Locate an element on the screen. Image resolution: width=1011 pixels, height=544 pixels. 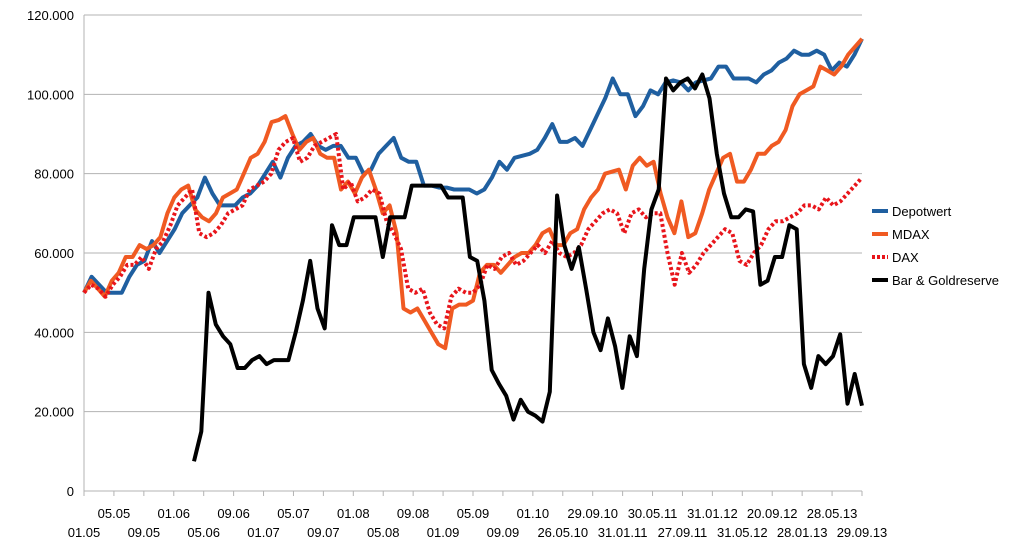
x-tick-label: 05.07 is located at coordinates (293, 513).